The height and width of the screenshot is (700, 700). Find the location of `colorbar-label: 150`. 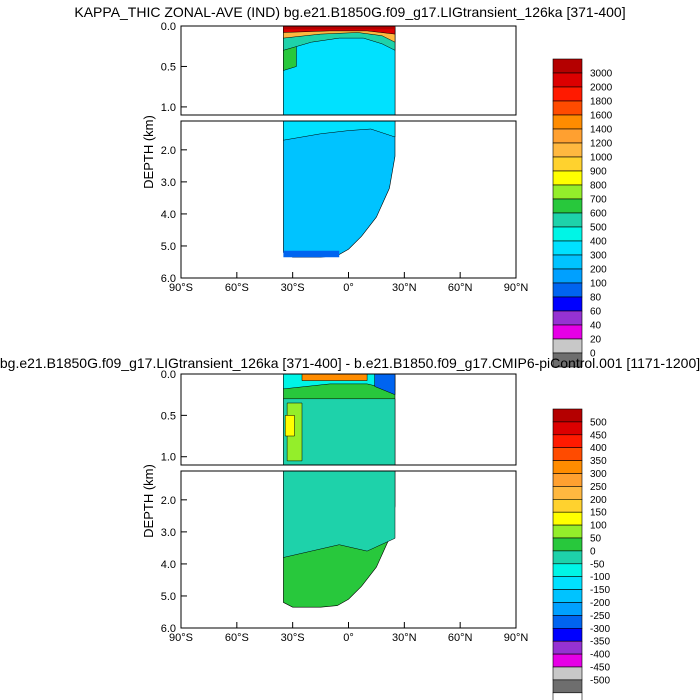

colorbar-label: 150 is located at coordinates (598, 513).